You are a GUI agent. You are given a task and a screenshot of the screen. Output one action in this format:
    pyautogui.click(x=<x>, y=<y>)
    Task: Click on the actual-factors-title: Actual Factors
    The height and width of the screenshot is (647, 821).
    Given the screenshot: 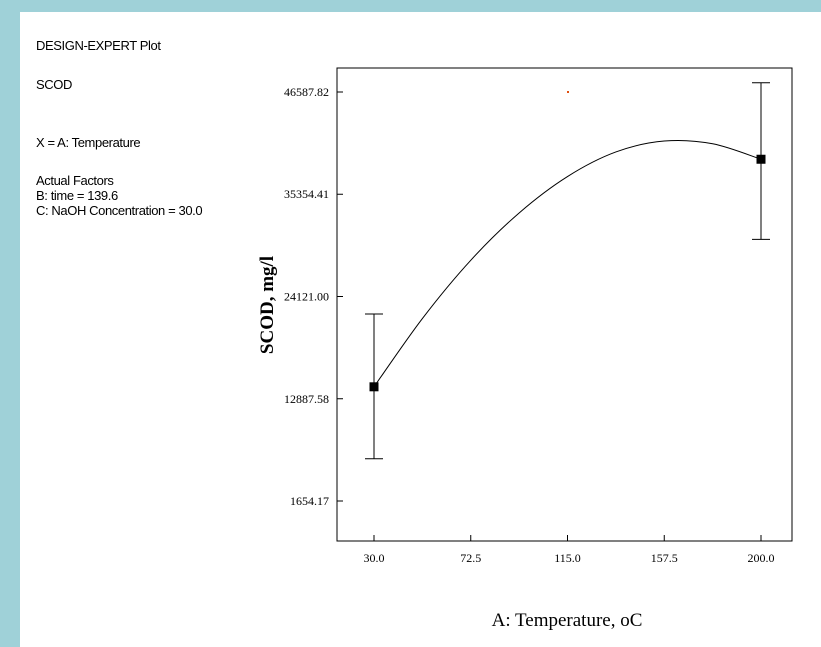 What is the action you would take?
    pyautogui.click(x=75, y=180)
    